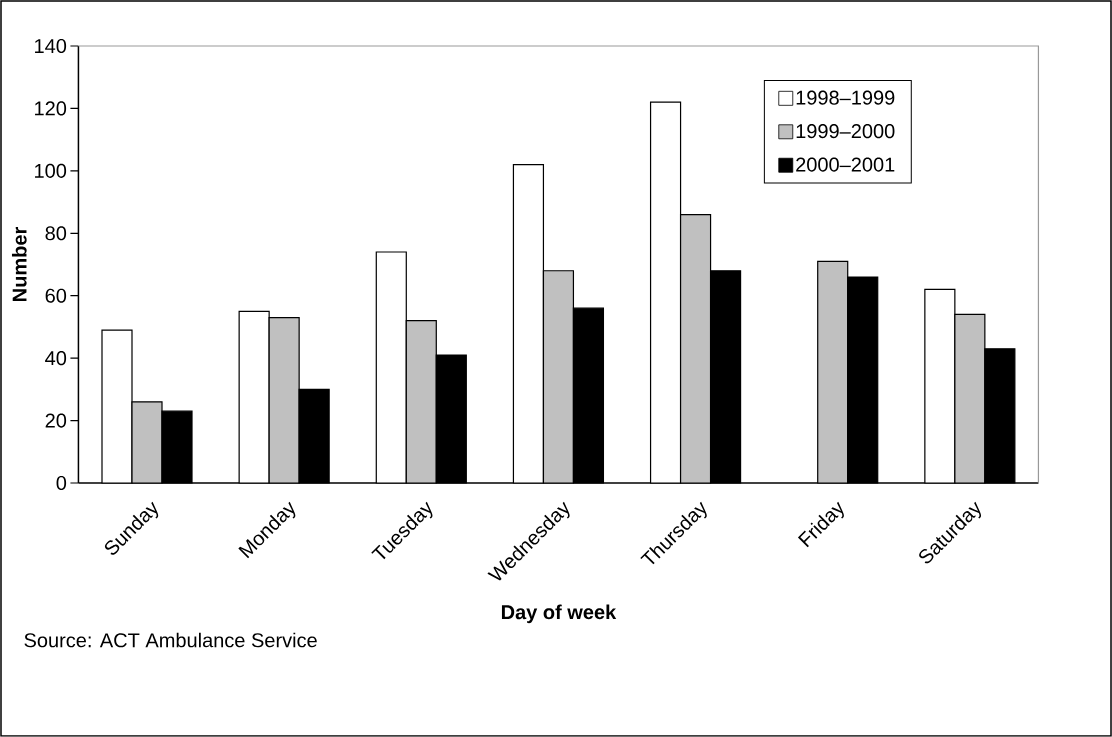 The height and width of the screenshot is (737, 1112). Describe the element at coordinates (170, 640) in the screenshot. I see `source-note: Source: ACT Ambulance Service` at that location.